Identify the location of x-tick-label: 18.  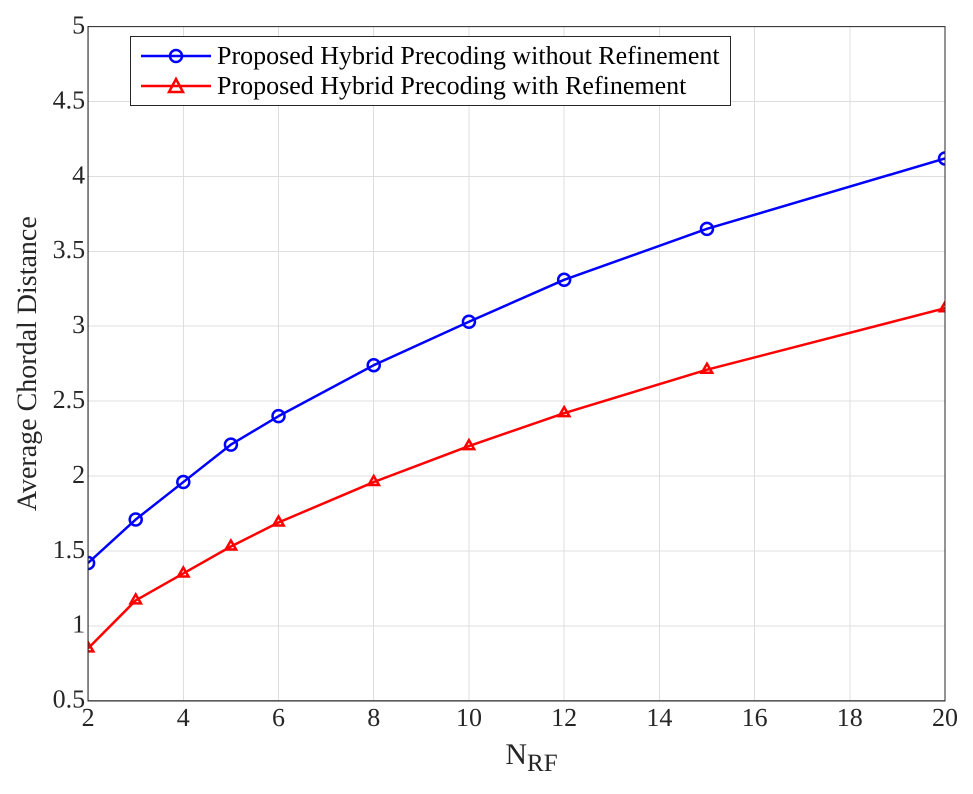
(849, 717).